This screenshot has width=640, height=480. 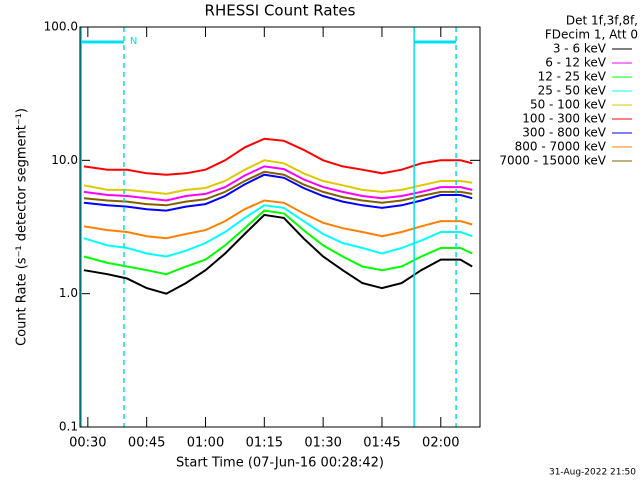 What do you see at coordinates (133, 41) in the screenshot?
I see `interval-label: N` at bounding box center [133, 41].